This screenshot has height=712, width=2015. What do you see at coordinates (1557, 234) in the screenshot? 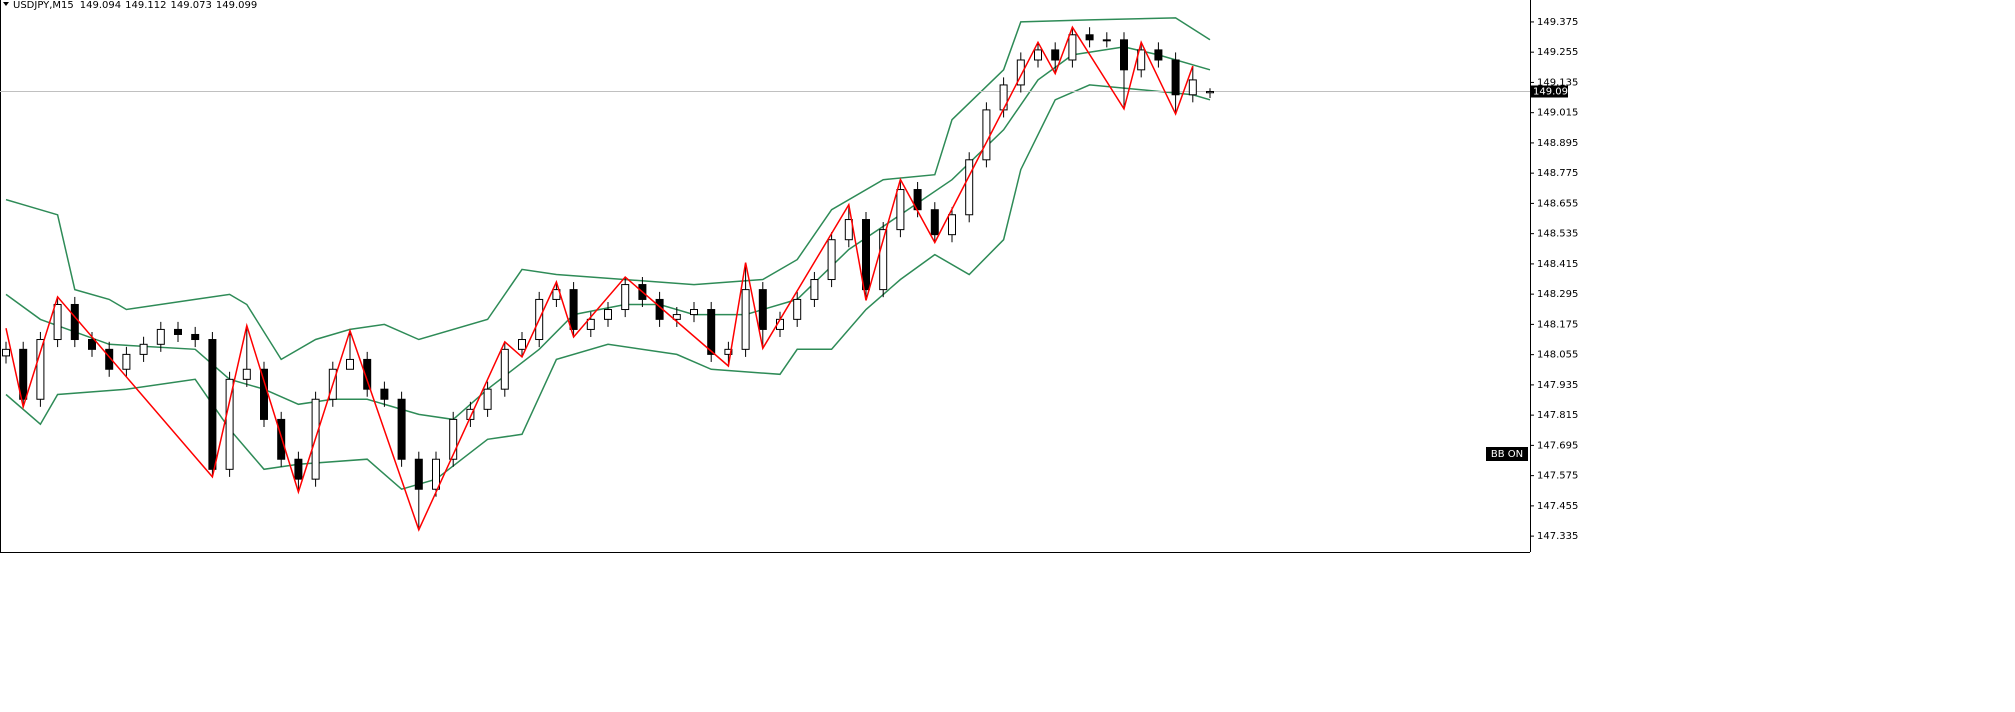
I see `y-tick-label: 148.535` at bounding box center [1557, 234].